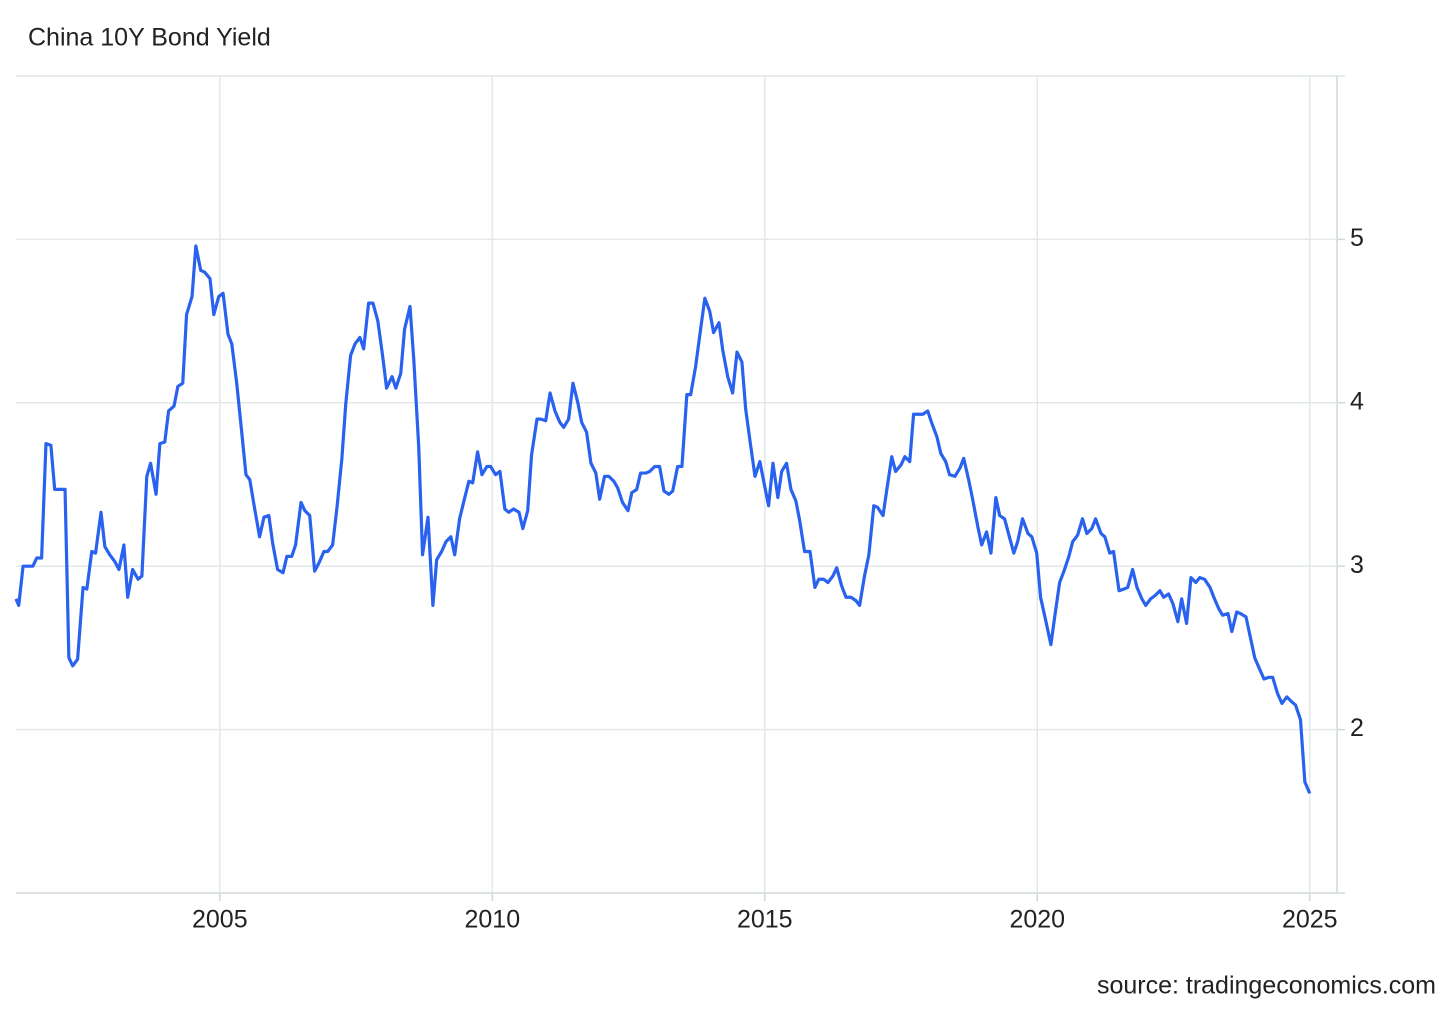 The width and height of the screenshot is (1456, 1009). I want to click on x-tick-label: 2005, so click(220, 920).